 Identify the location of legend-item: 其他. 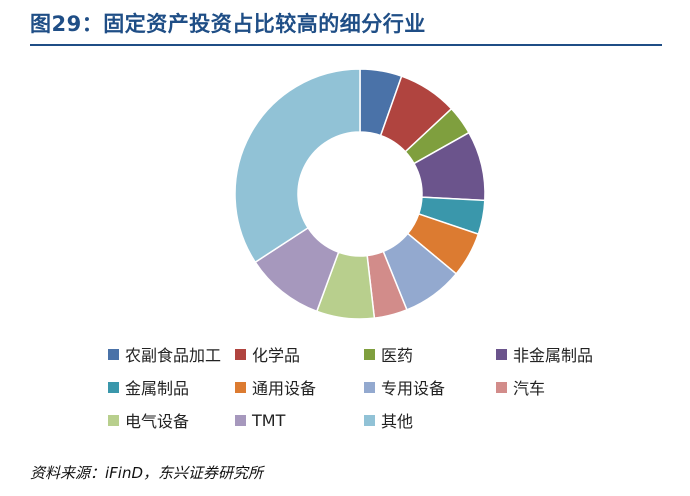
(430, 420).